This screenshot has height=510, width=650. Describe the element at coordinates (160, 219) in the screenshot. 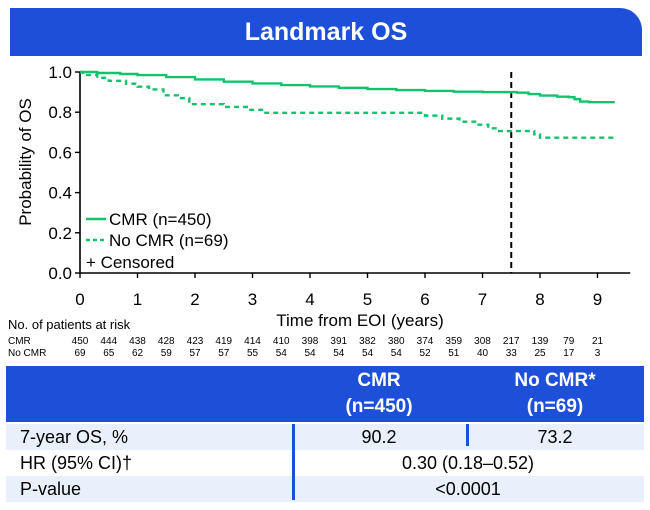

I see `legend-label: CMR (n=450)` at that location.